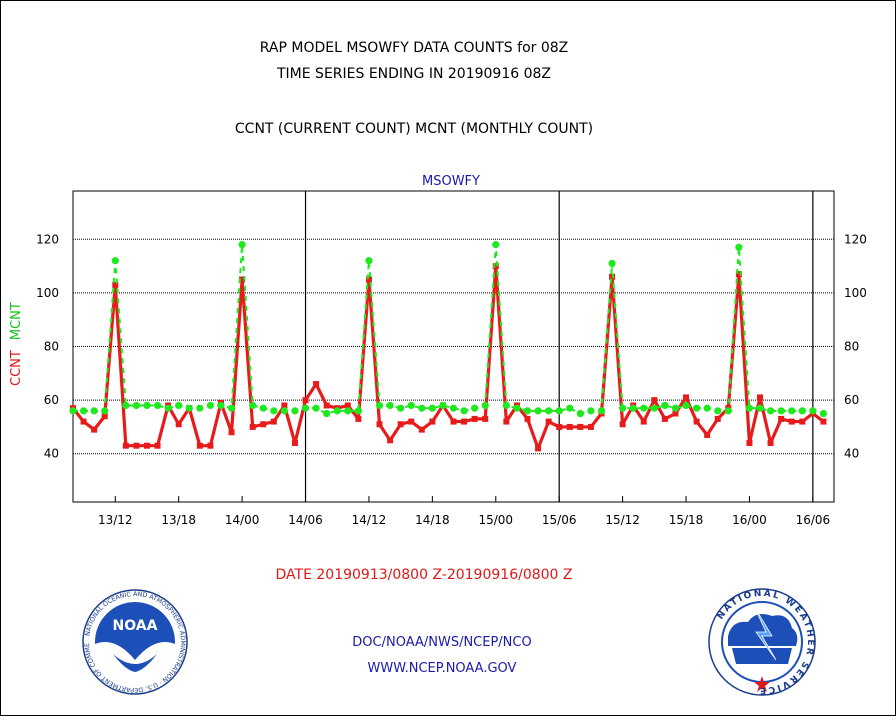 The height and width of the screenshot is (720, 896). Describe the element at coordinates (851, 400) in the screenshot. I see `y-tick-label-right: 60` at that location.